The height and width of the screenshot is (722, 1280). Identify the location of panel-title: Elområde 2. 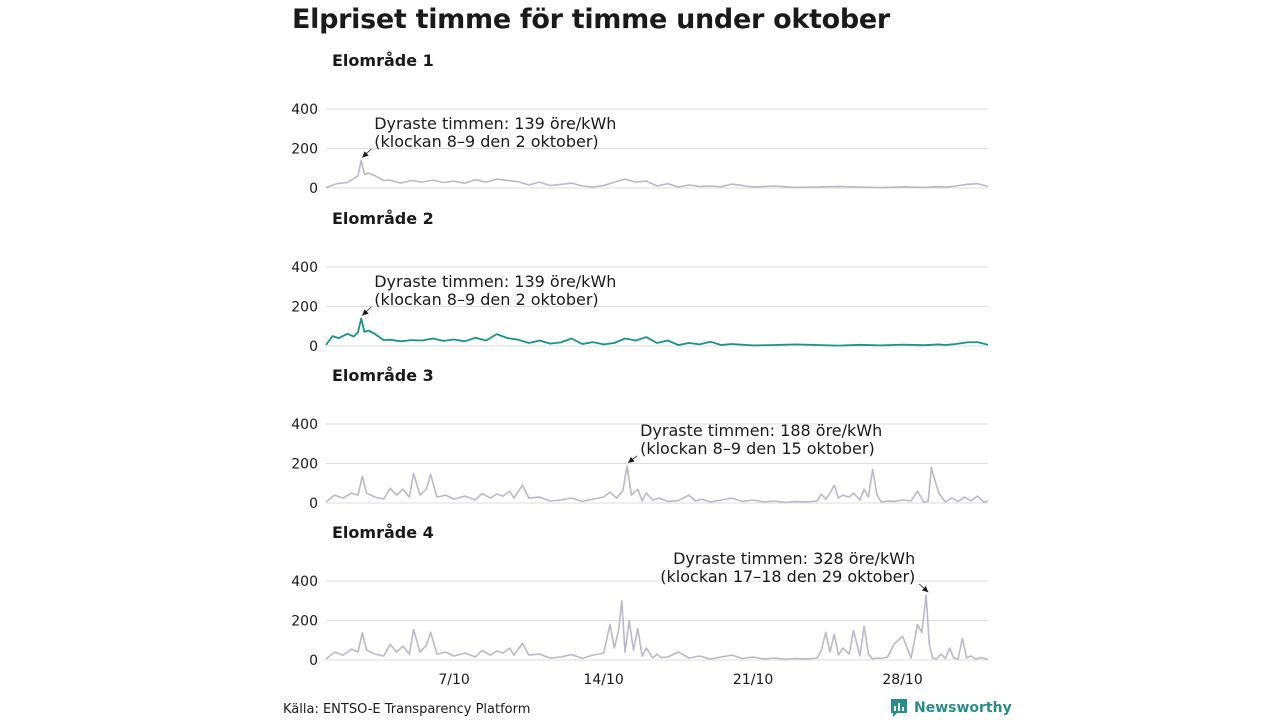
(383, 218).